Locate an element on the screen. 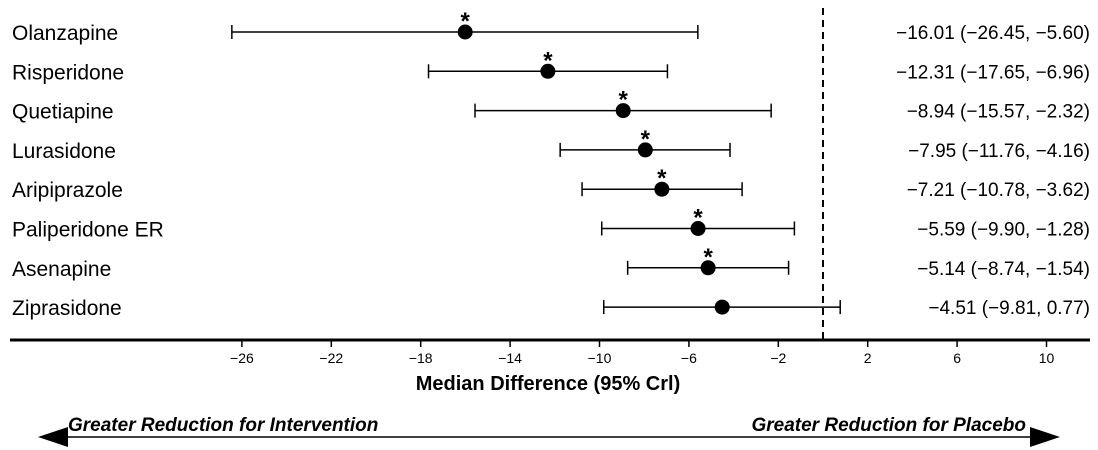 The height and width of the screenshot is (450, 1098). row-label: Aripiprazole is located at coordinates (67, 190).